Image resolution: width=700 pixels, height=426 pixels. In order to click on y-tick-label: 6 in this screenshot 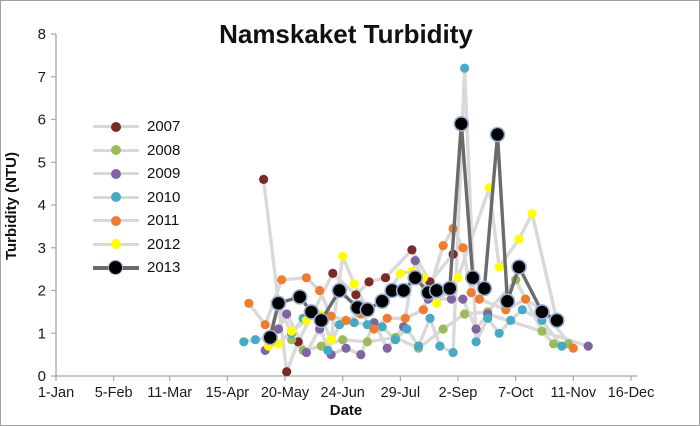, I will do `click(42, 120)`.